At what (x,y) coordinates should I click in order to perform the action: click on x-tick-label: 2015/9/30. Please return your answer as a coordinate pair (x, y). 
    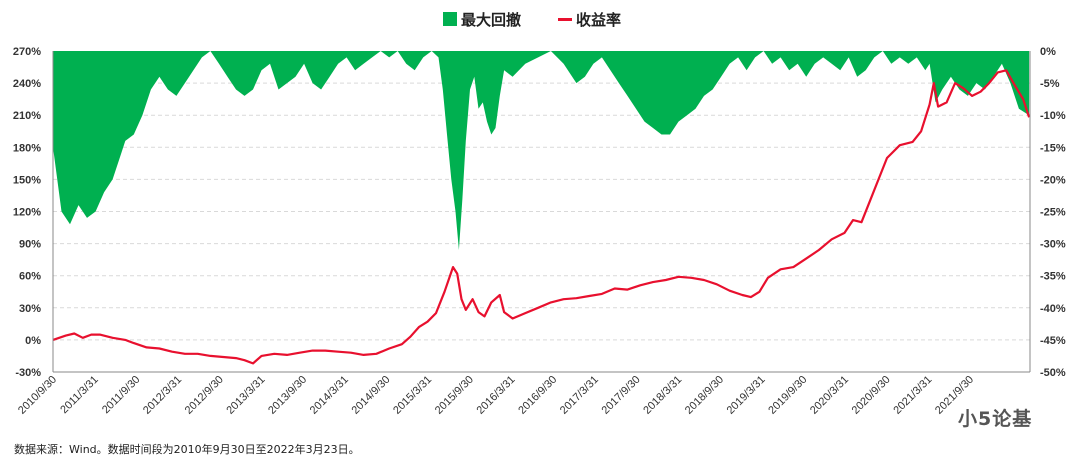
    Looking at the image, I should click on (454, 395).